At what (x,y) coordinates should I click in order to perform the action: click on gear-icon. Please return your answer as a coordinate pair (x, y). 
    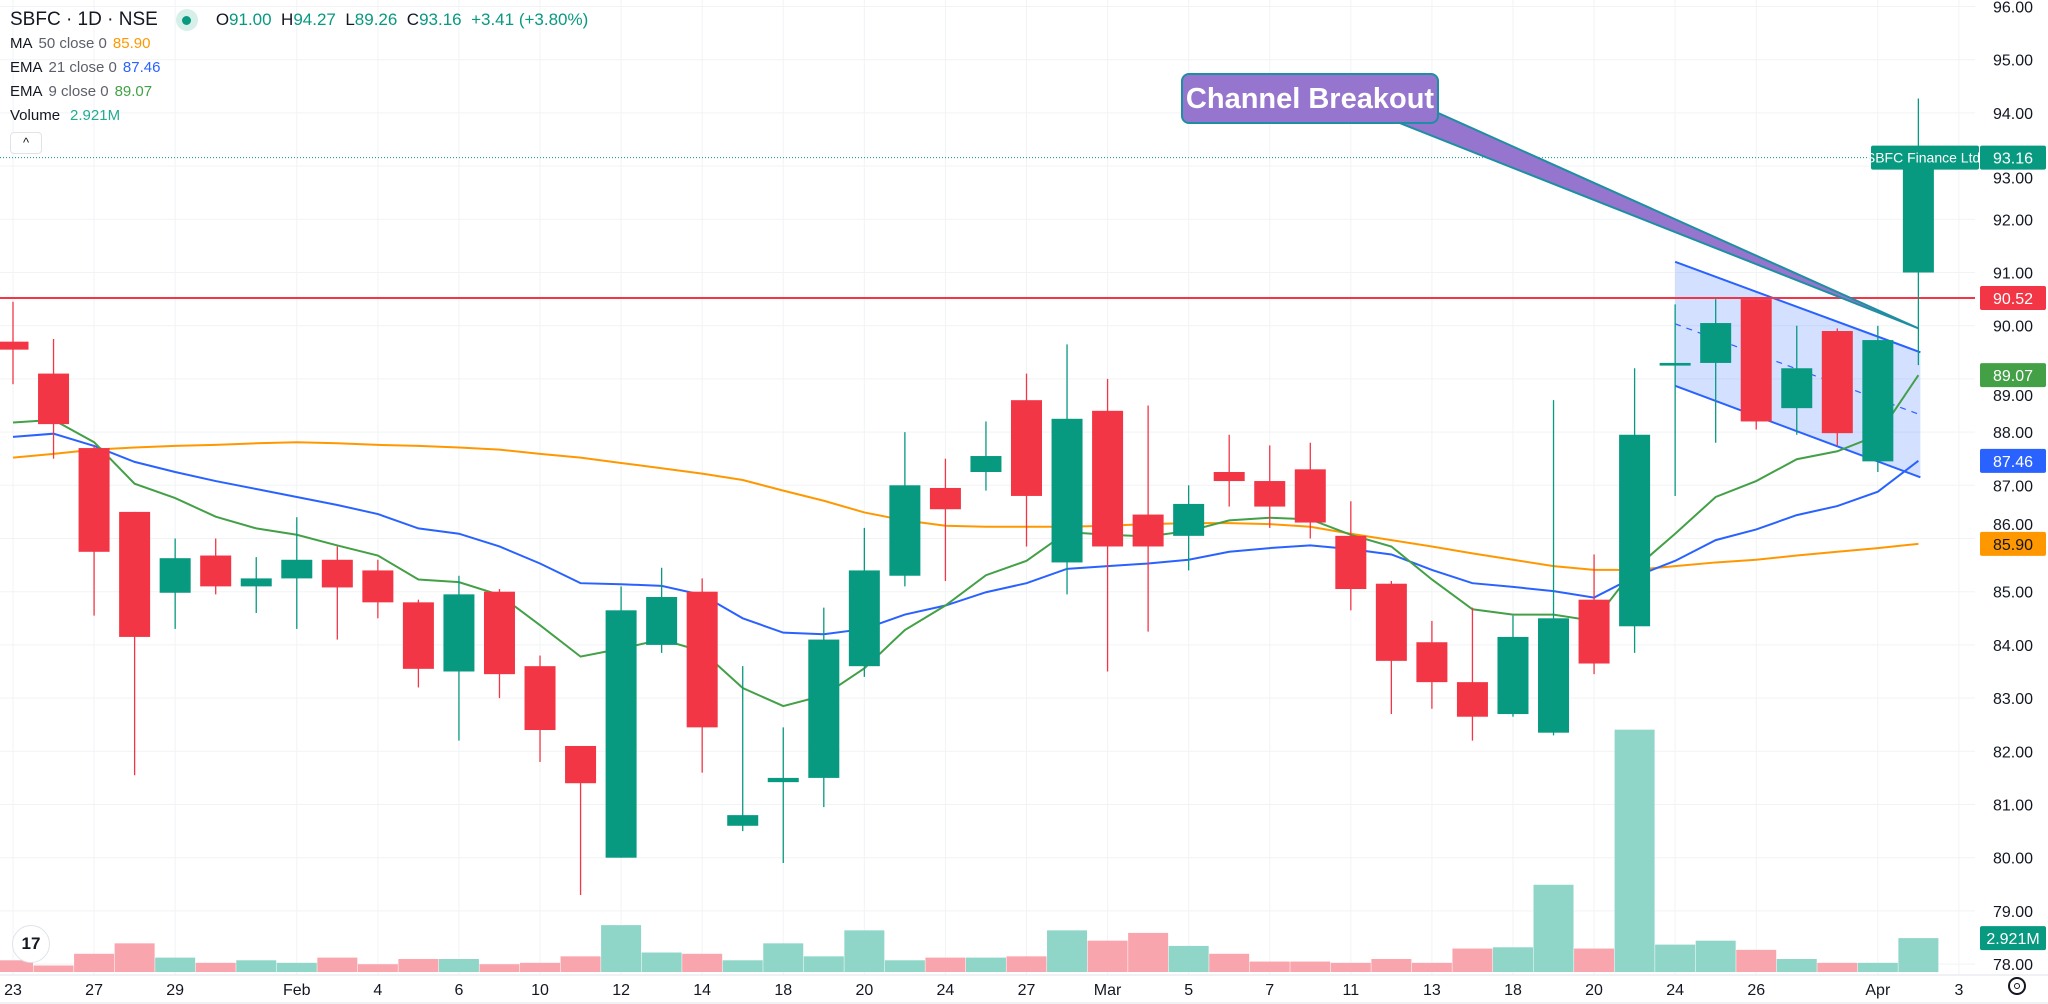
    Looking at the image, I should click on (2017, 986).